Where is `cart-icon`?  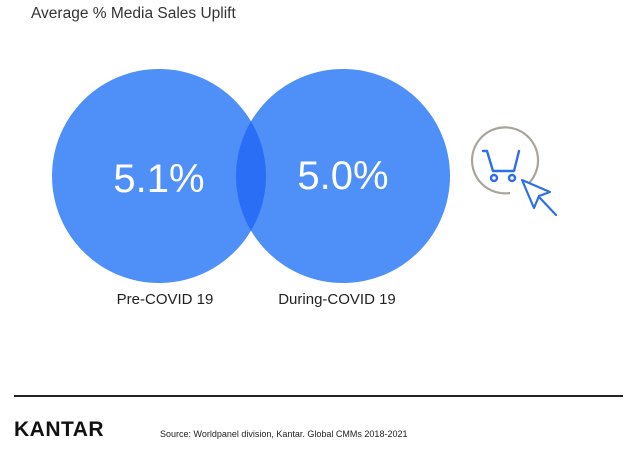
cart-icon is located at coordinates (501, 166).